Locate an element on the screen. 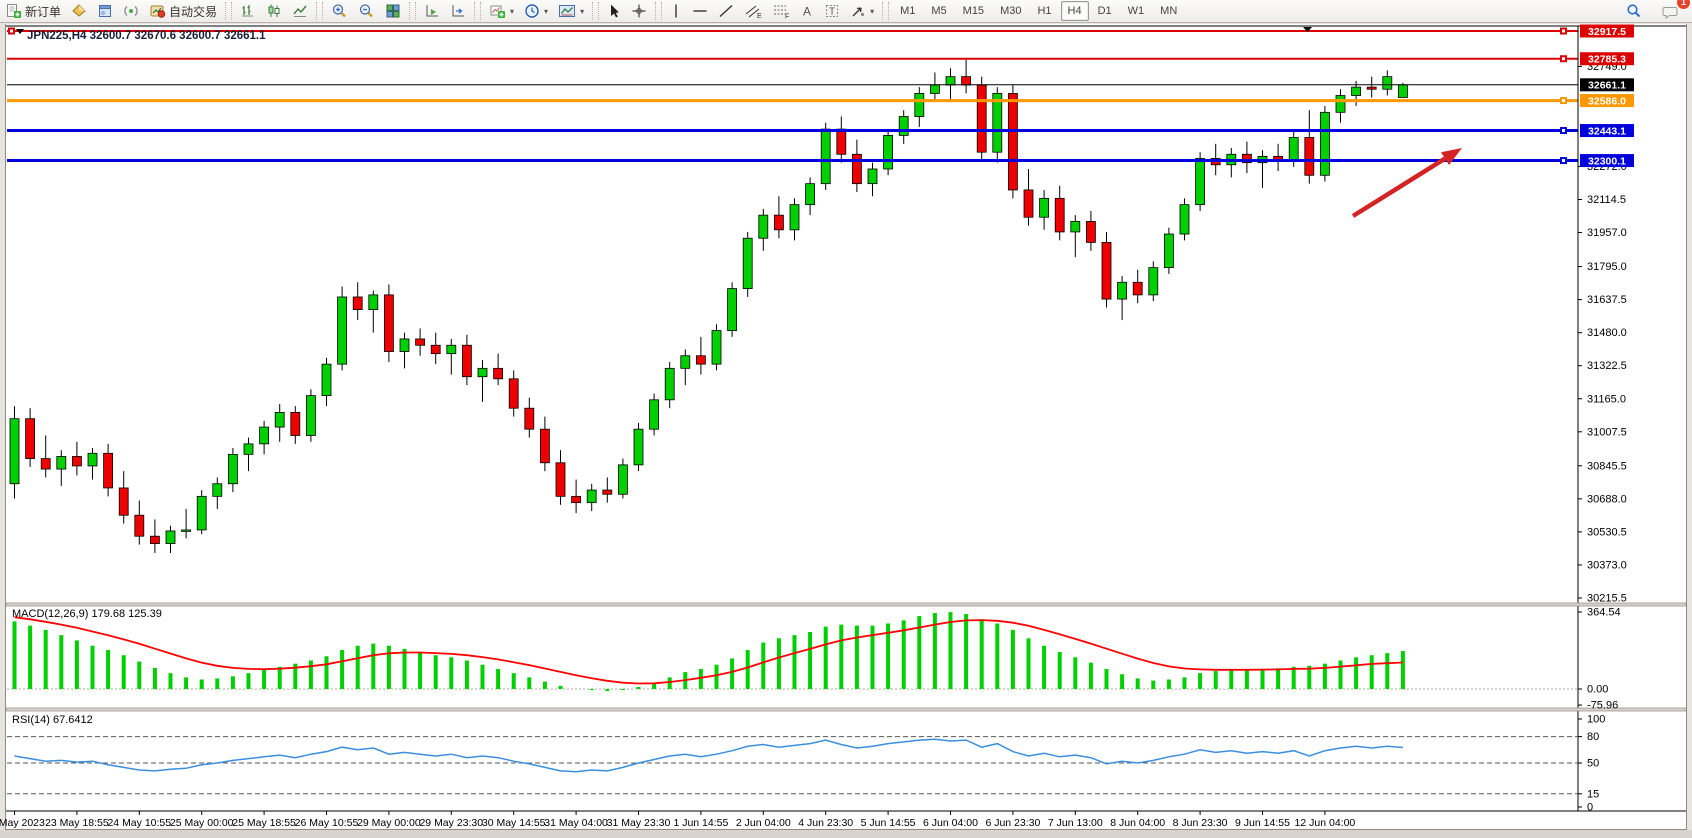 This screenshot has width=1692, height=838. timeframe-m15: M15 is located at coordinates (973, 11).